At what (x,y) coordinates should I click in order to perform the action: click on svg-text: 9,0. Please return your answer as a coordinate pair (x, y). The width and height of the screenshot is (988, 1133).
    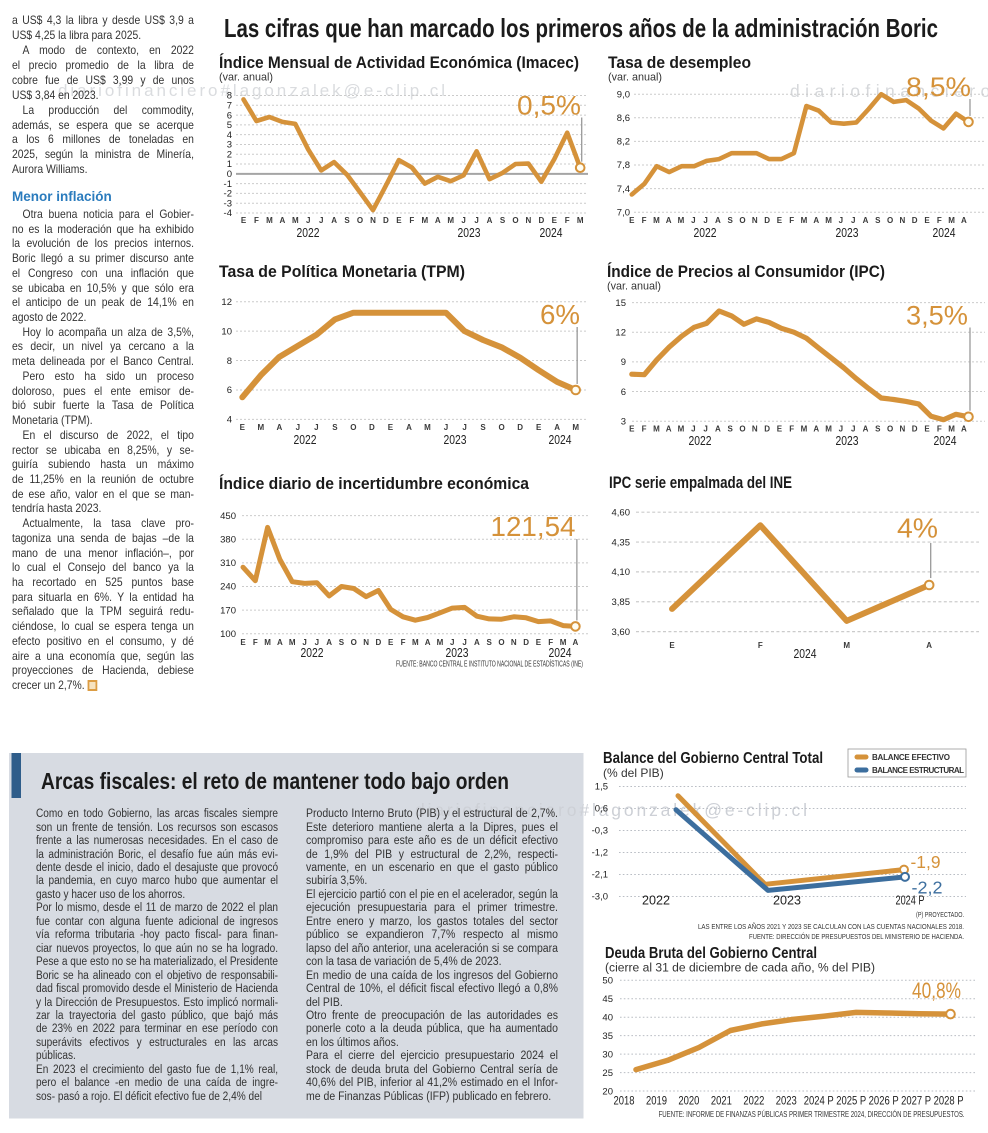
    Looking at the image, I should click on (623, 94).